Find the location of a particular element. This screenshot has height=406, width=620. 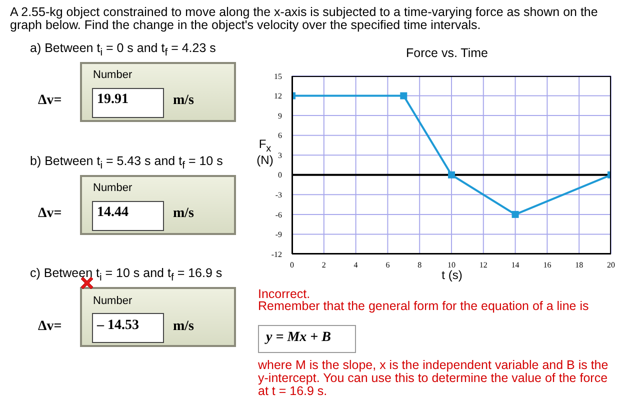

x-tick-label: 4 is located at coordinates (356, 265).